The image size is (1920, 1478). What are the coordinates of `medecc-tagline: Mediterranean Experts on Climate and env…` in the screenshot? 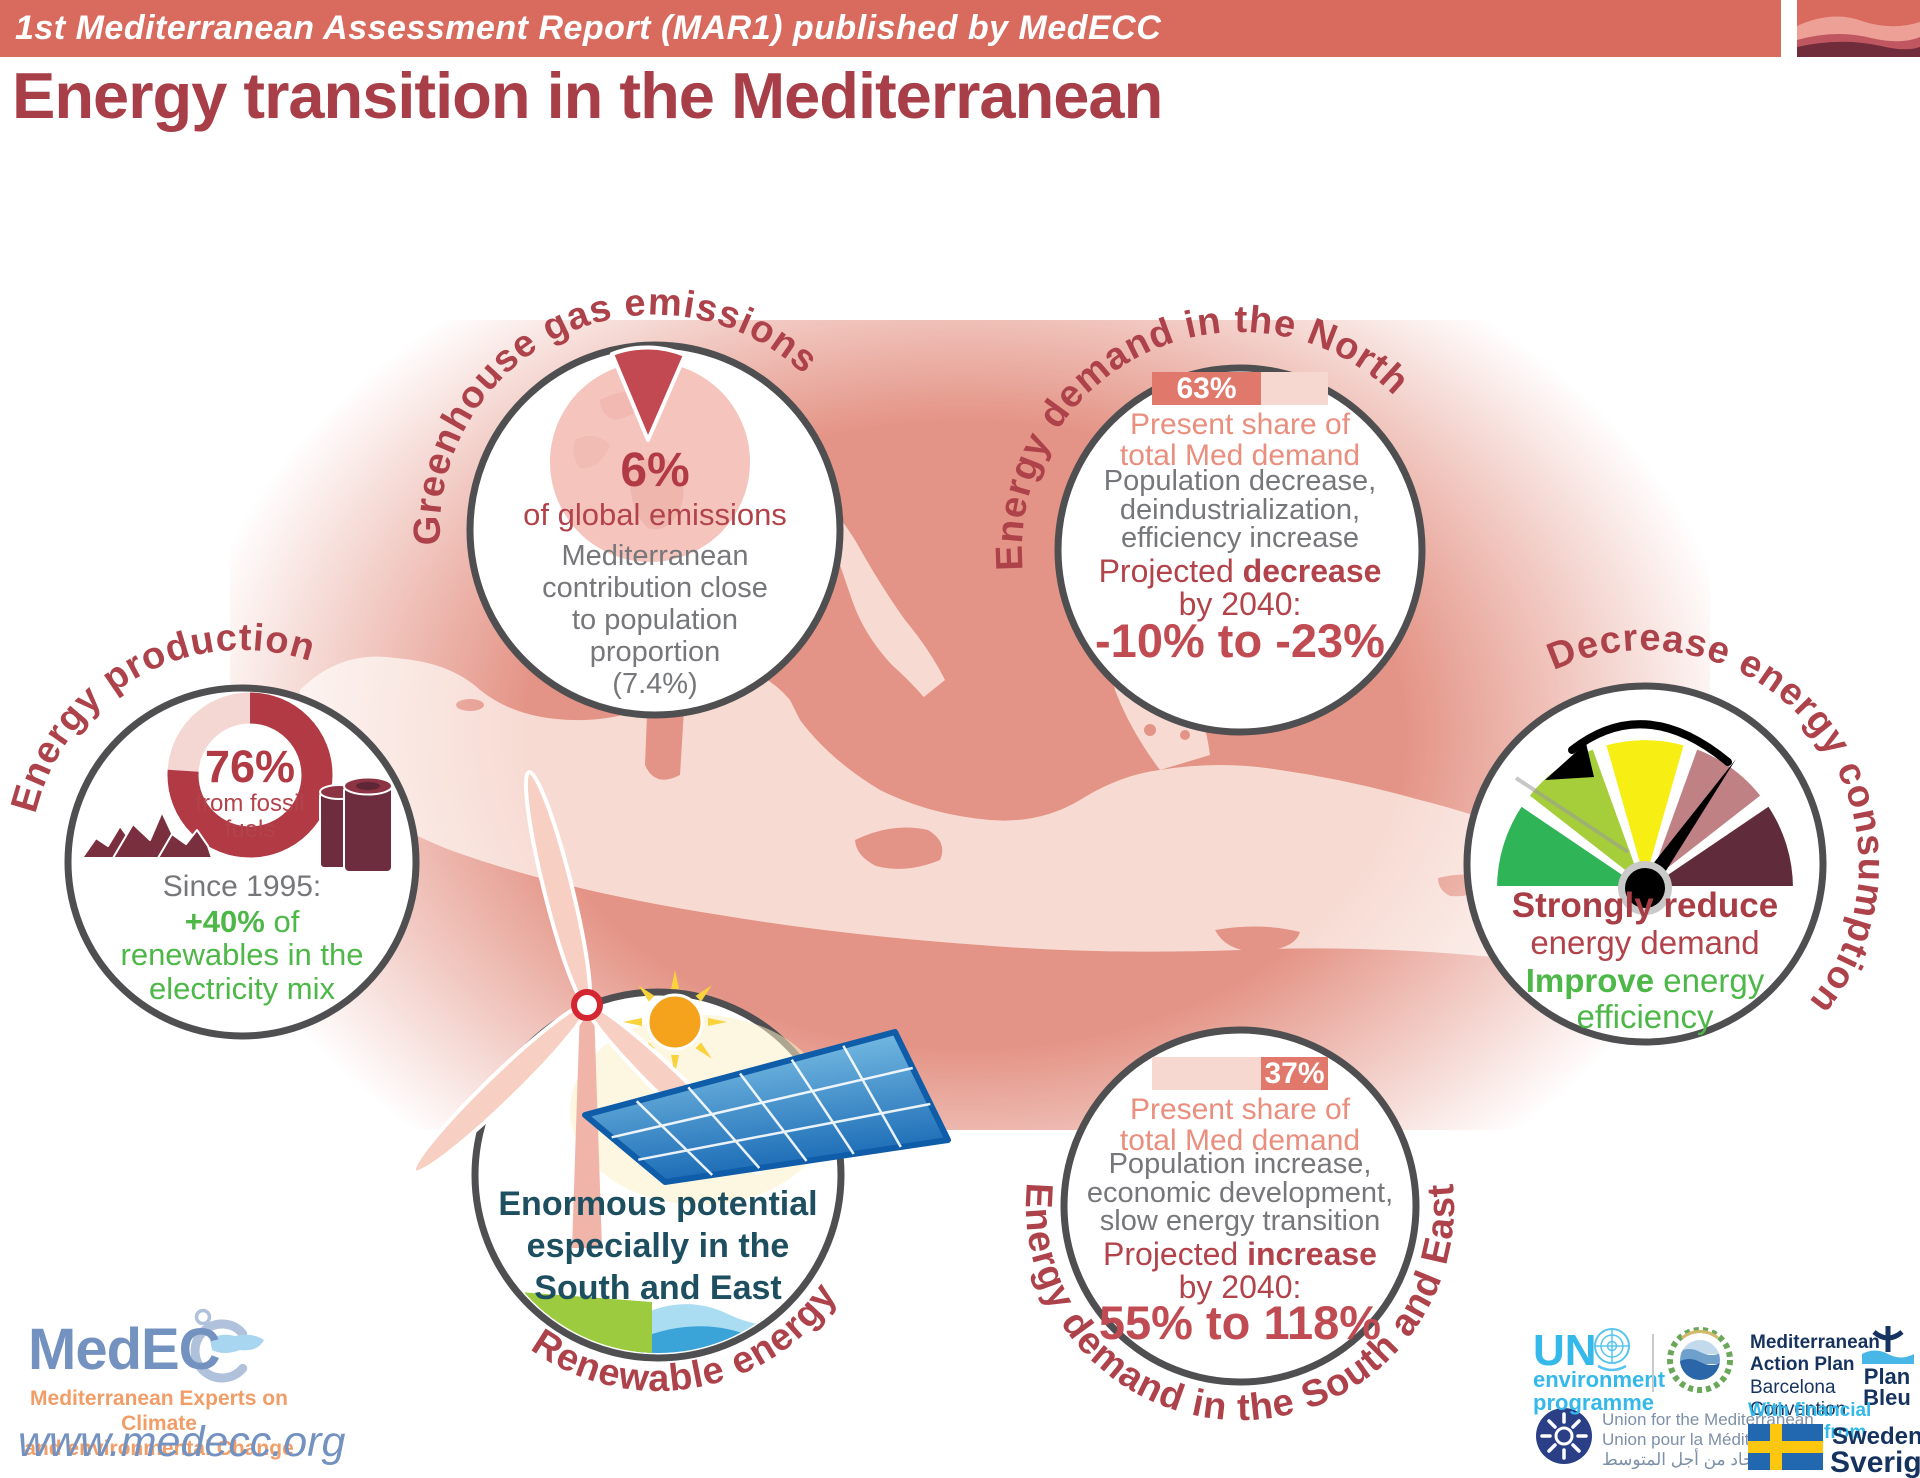 It's located at (159, 1423).